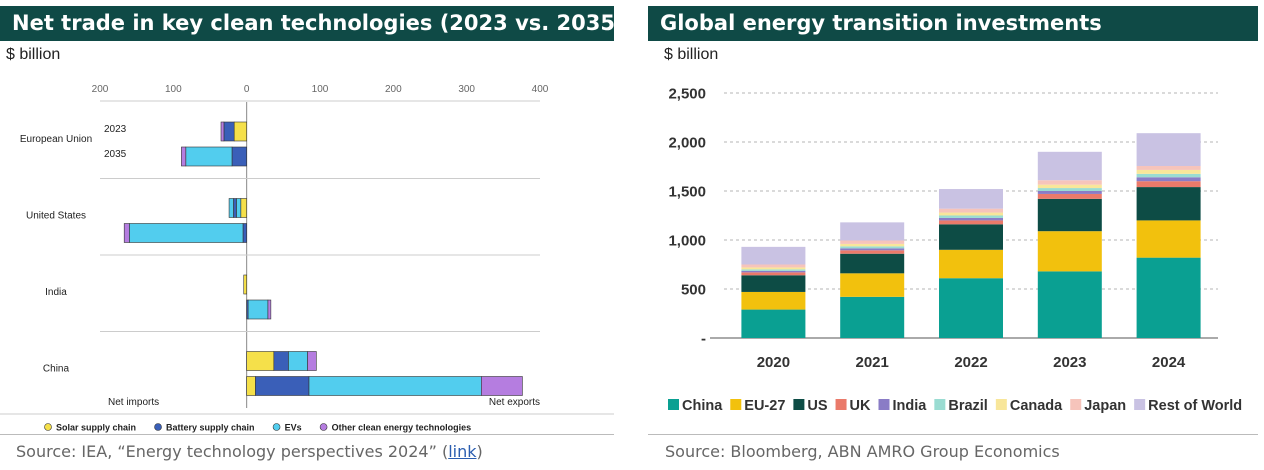  I want to click on legend-label: Battery supply chain, so click(210, 428).